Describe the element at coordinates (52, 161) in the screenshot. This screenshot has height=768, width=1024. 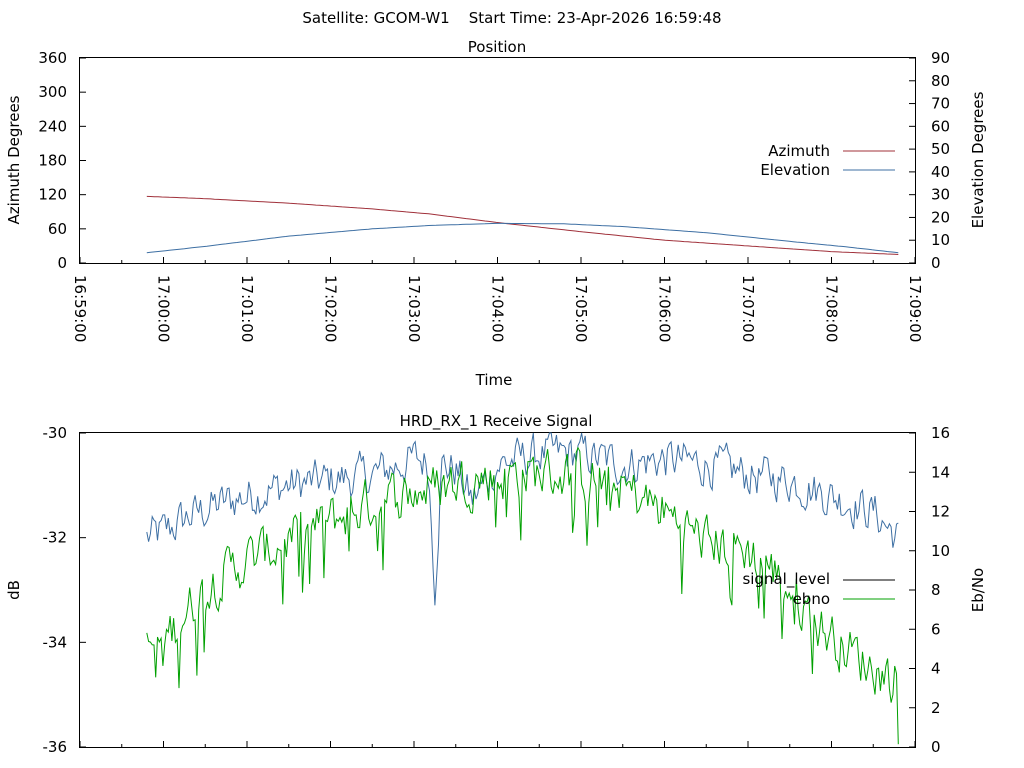
I see `position-y-tick-label: 180` at that location.